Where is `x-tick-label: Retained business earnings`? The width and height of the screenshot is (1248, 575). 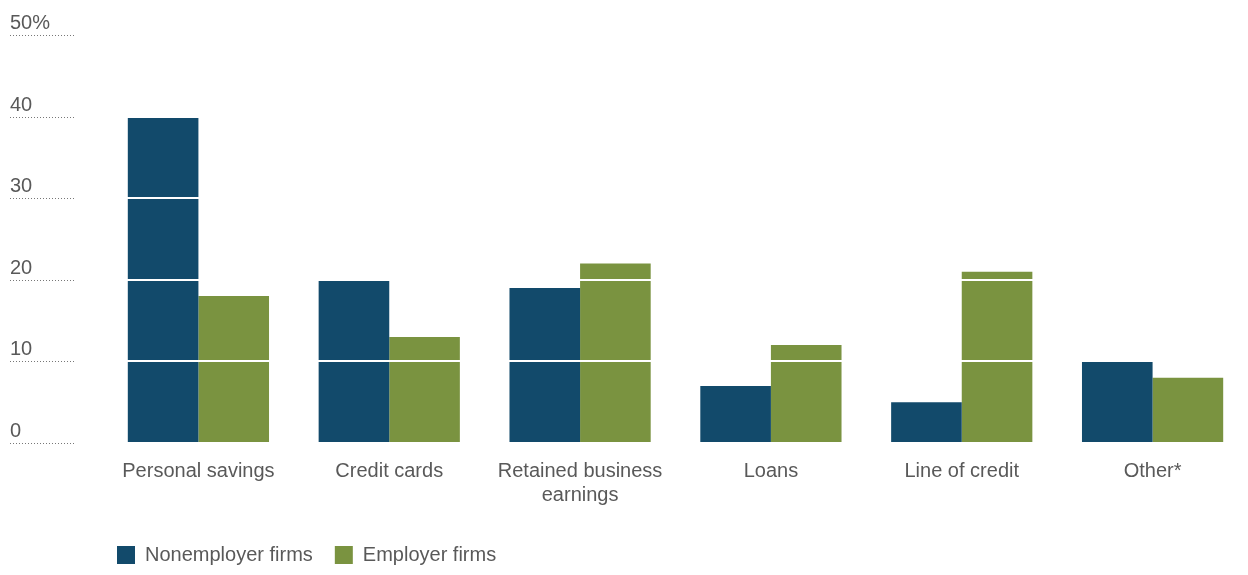 x-tick-label: Retained business earnings is located at coordinates (580, 481).